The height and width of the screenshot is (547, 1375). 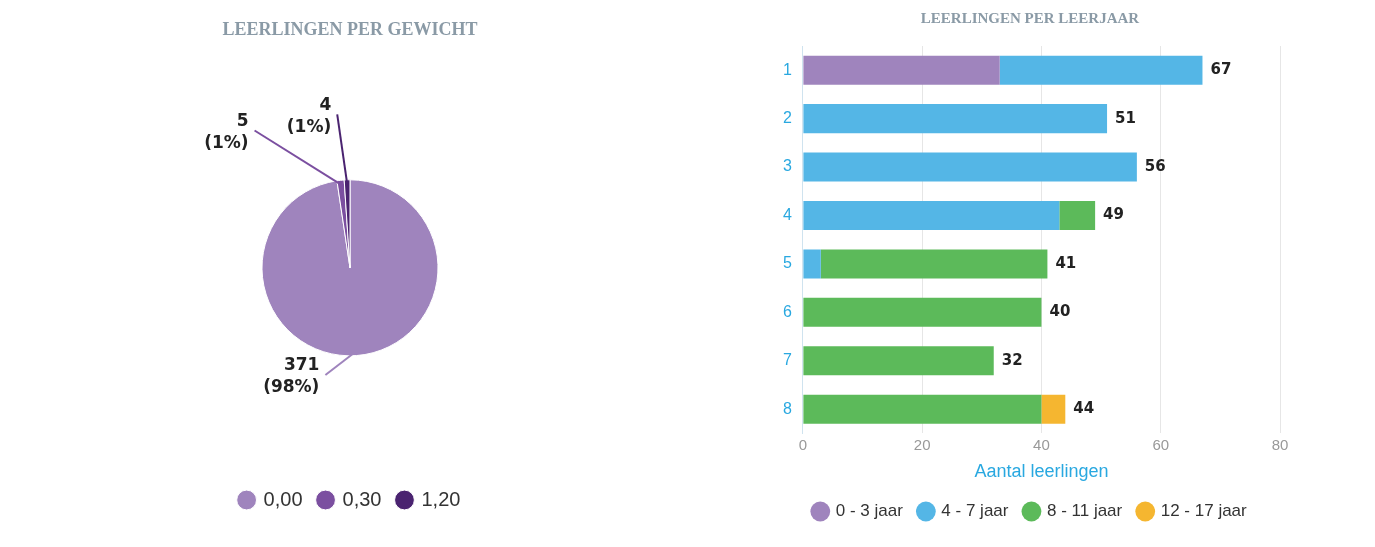 I want to click on y-tick-label: 6, so click(x=787, y=311).